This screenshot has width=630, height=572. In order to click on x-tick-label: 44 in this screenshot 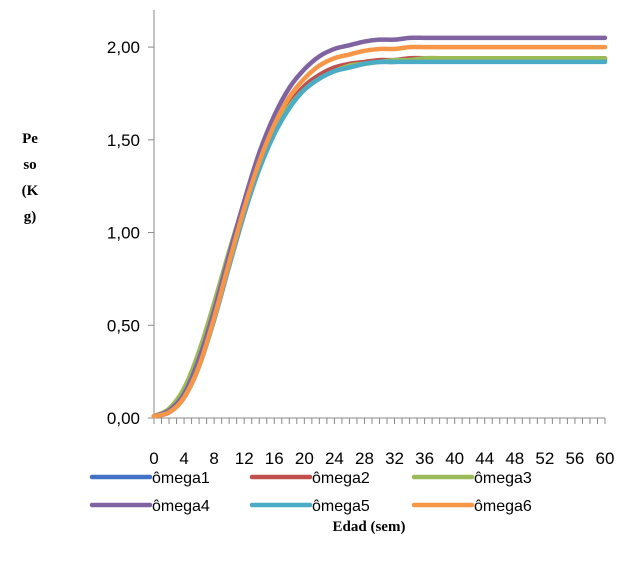, I will do `click(484, 458)`.